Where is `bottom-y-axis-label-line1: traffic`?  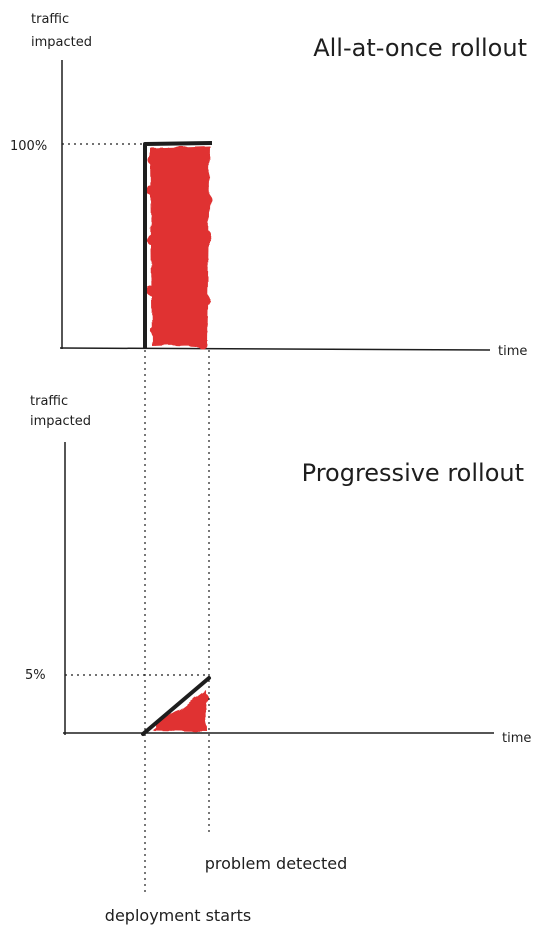 bottom-y-axis-label-line1: traffic is located at coordinates (49, 401).